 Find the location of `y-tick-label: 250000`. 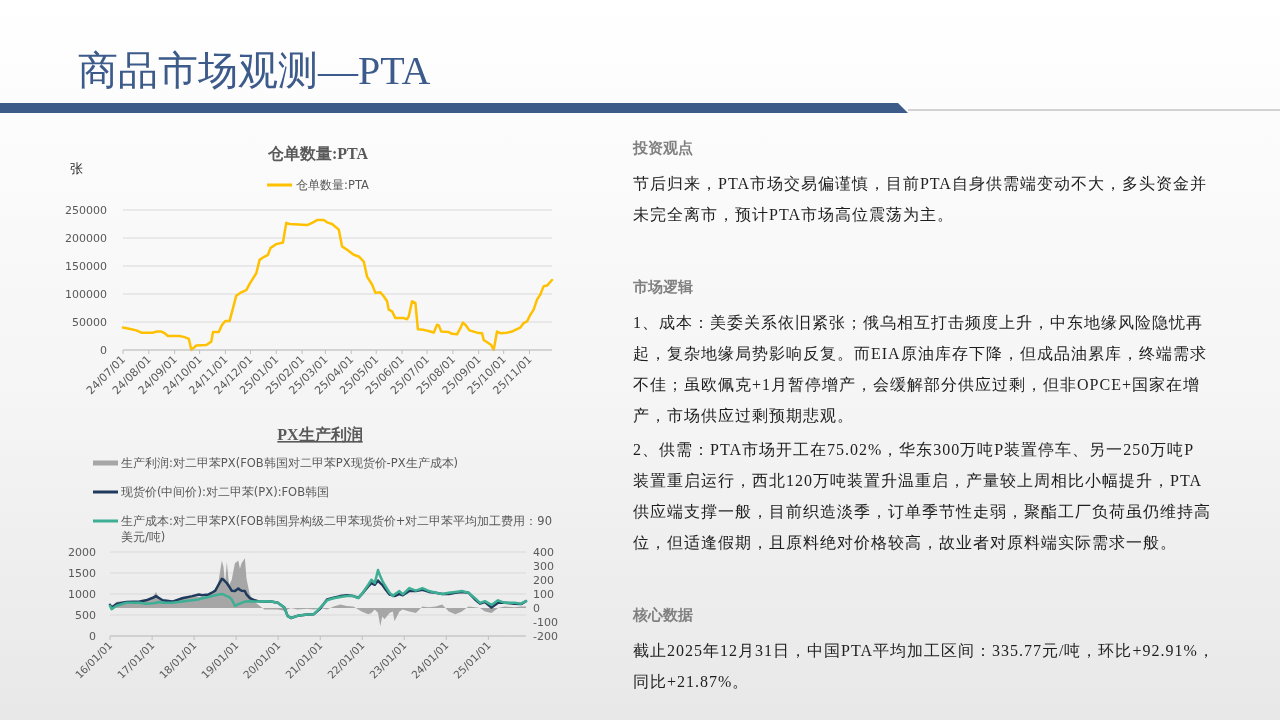

y-tick-label: 250000 is located at coordinates (86, 210).